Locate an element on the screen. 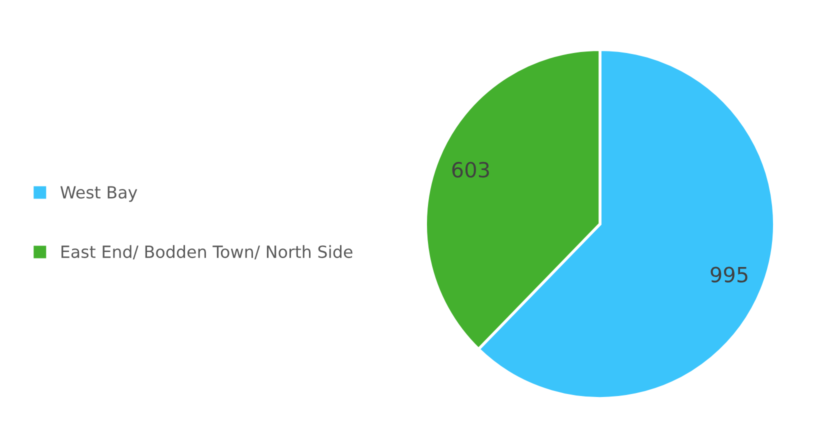  legend-label: East End/ Bodden Town/ North Side is located at coordinates (207, 252).